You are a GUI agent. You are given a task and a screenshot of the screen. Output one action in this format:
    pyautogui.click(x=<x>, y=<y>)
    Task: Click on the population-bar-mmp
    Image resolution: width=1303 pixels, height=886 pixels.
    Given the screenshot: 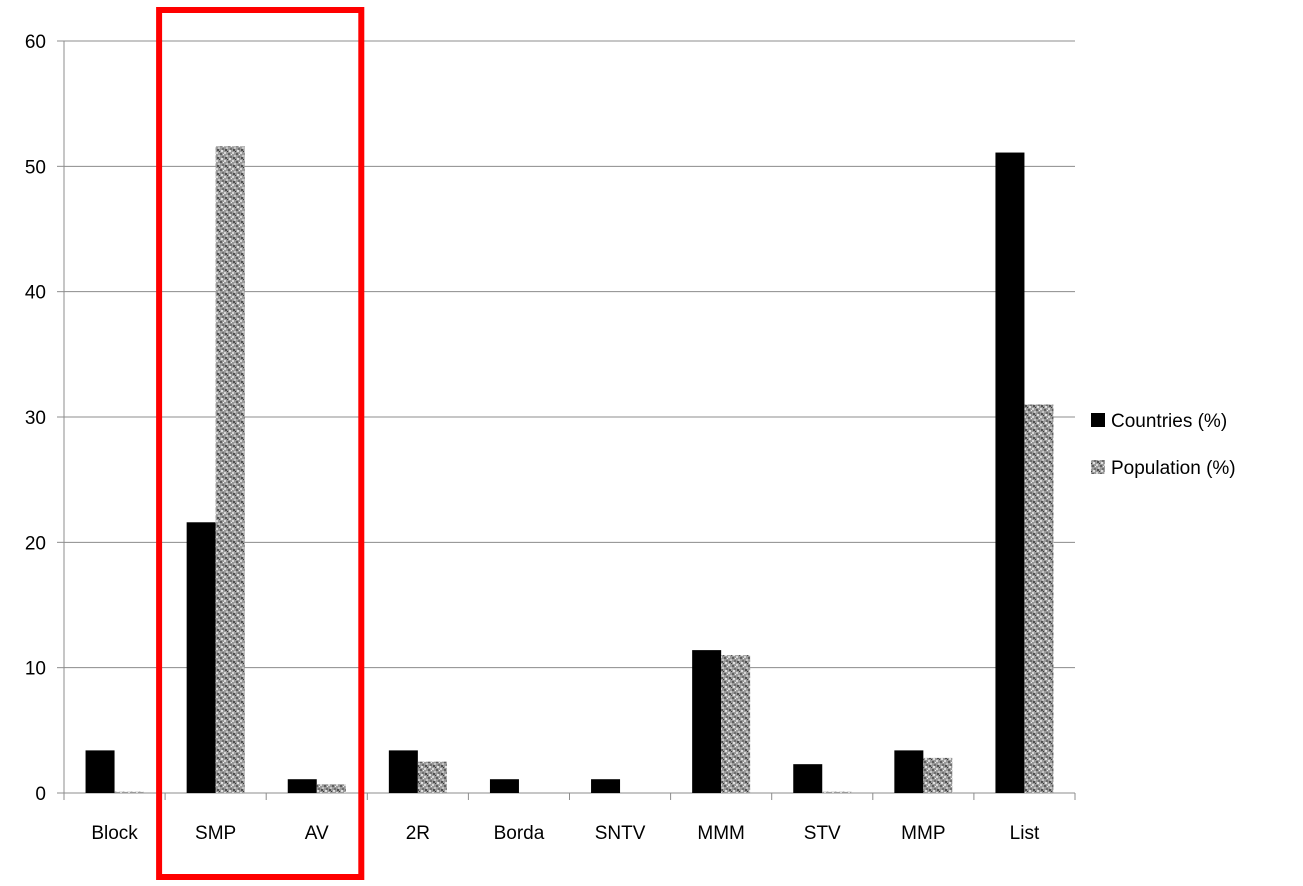 What is the action you would take?
    pyautogui.click(x=938, y=775)
    